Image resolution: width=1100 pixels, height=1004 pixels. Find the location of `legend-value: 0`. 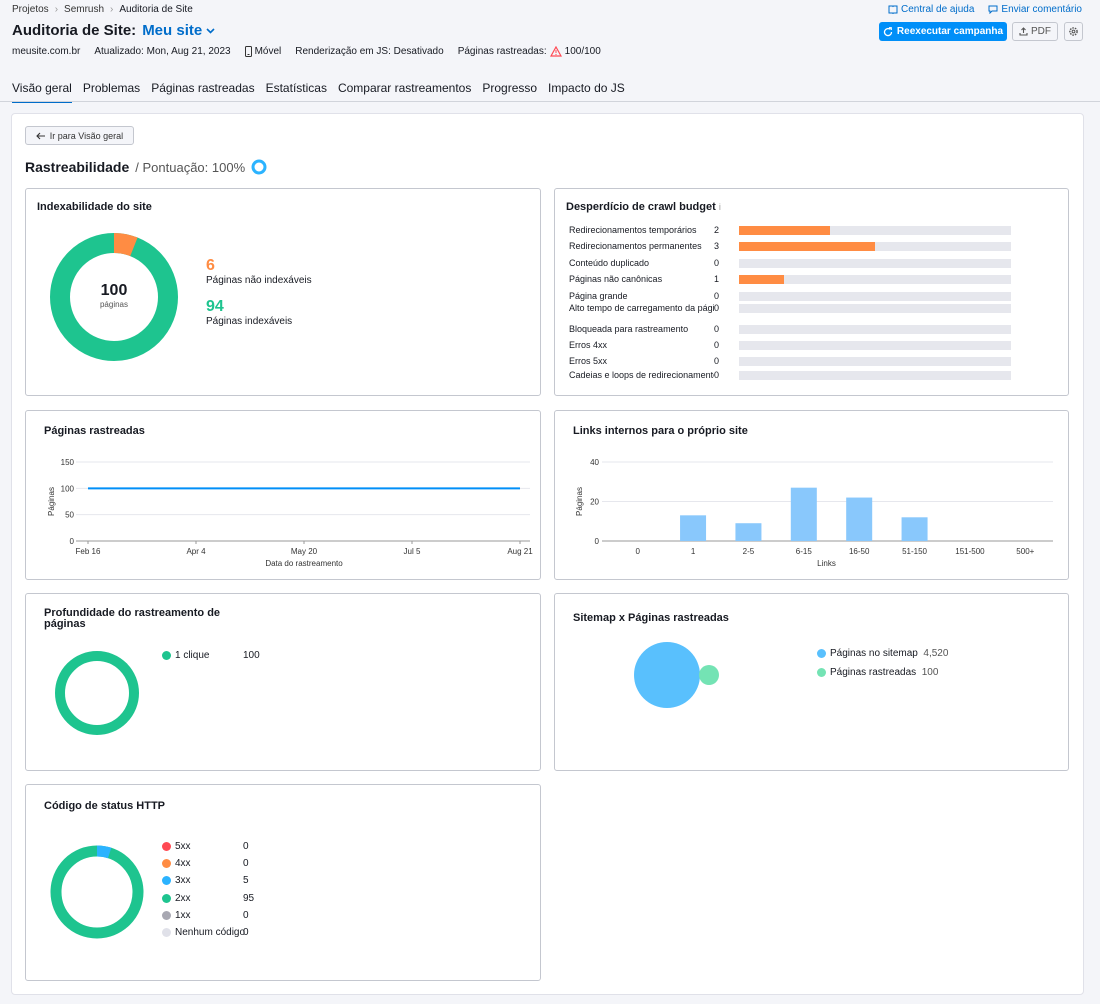

legend-value: 0 is located at coordinates (246, 915).